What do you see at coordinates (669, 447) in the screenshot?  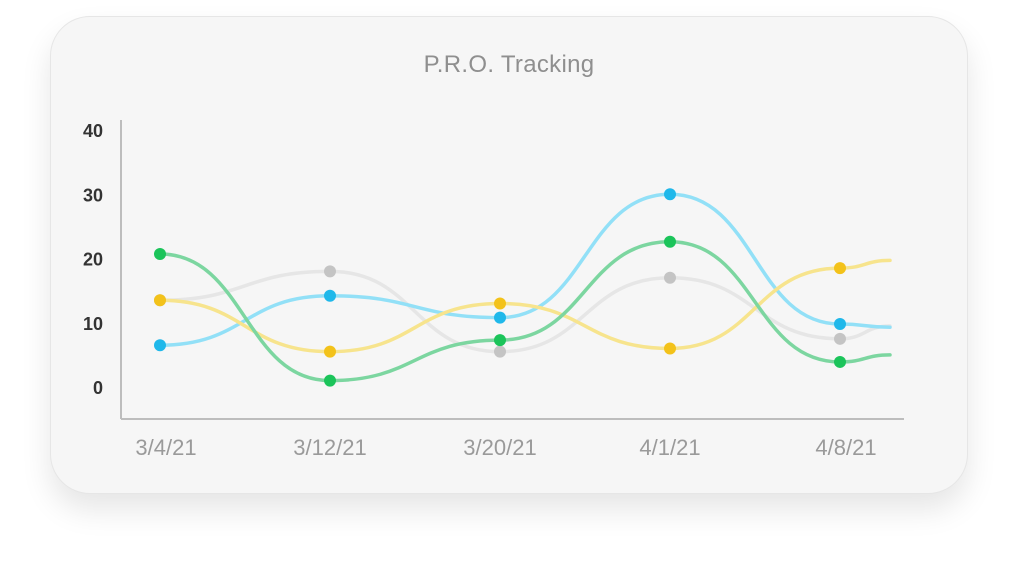 I see `x-tick-label: 4/1/21` at bounding box center [669, 447].